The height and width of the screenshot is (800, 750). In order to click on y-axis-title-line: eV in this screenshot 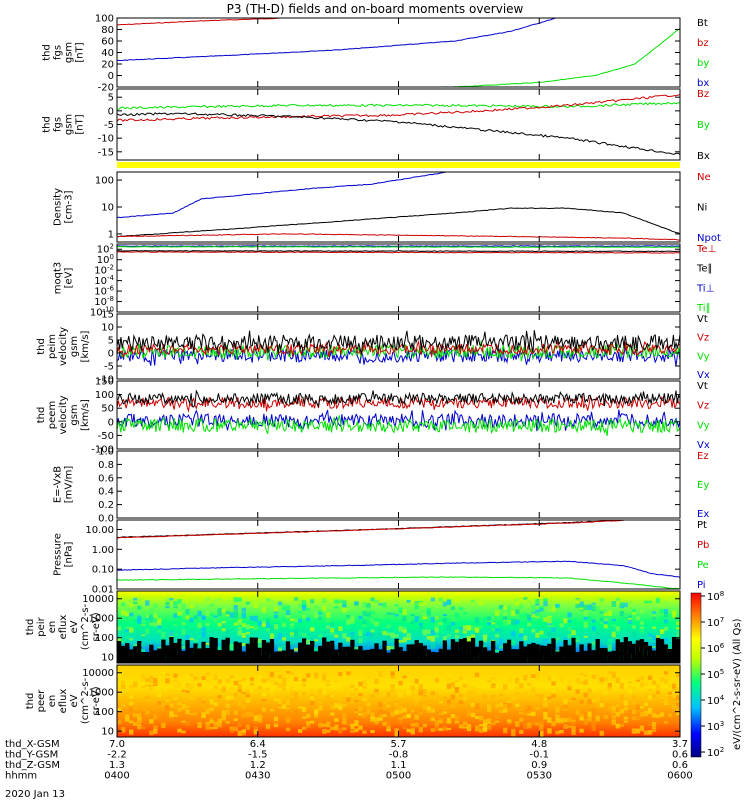, I will do `click(74, 700)`.